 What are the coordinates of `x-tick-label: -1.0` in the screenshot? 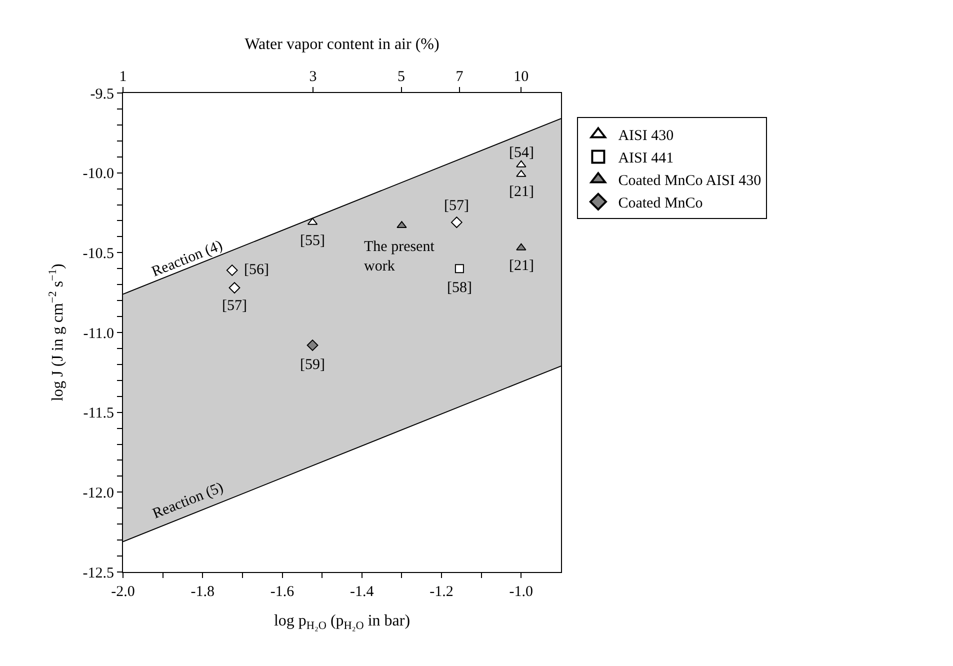 It's located at (521, 592).